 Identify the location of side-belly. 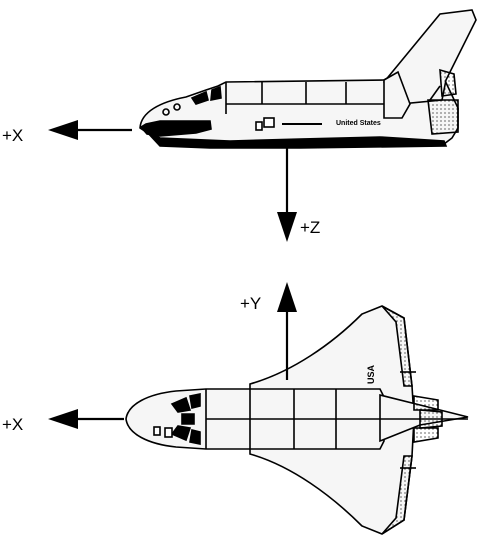
(296, 139).